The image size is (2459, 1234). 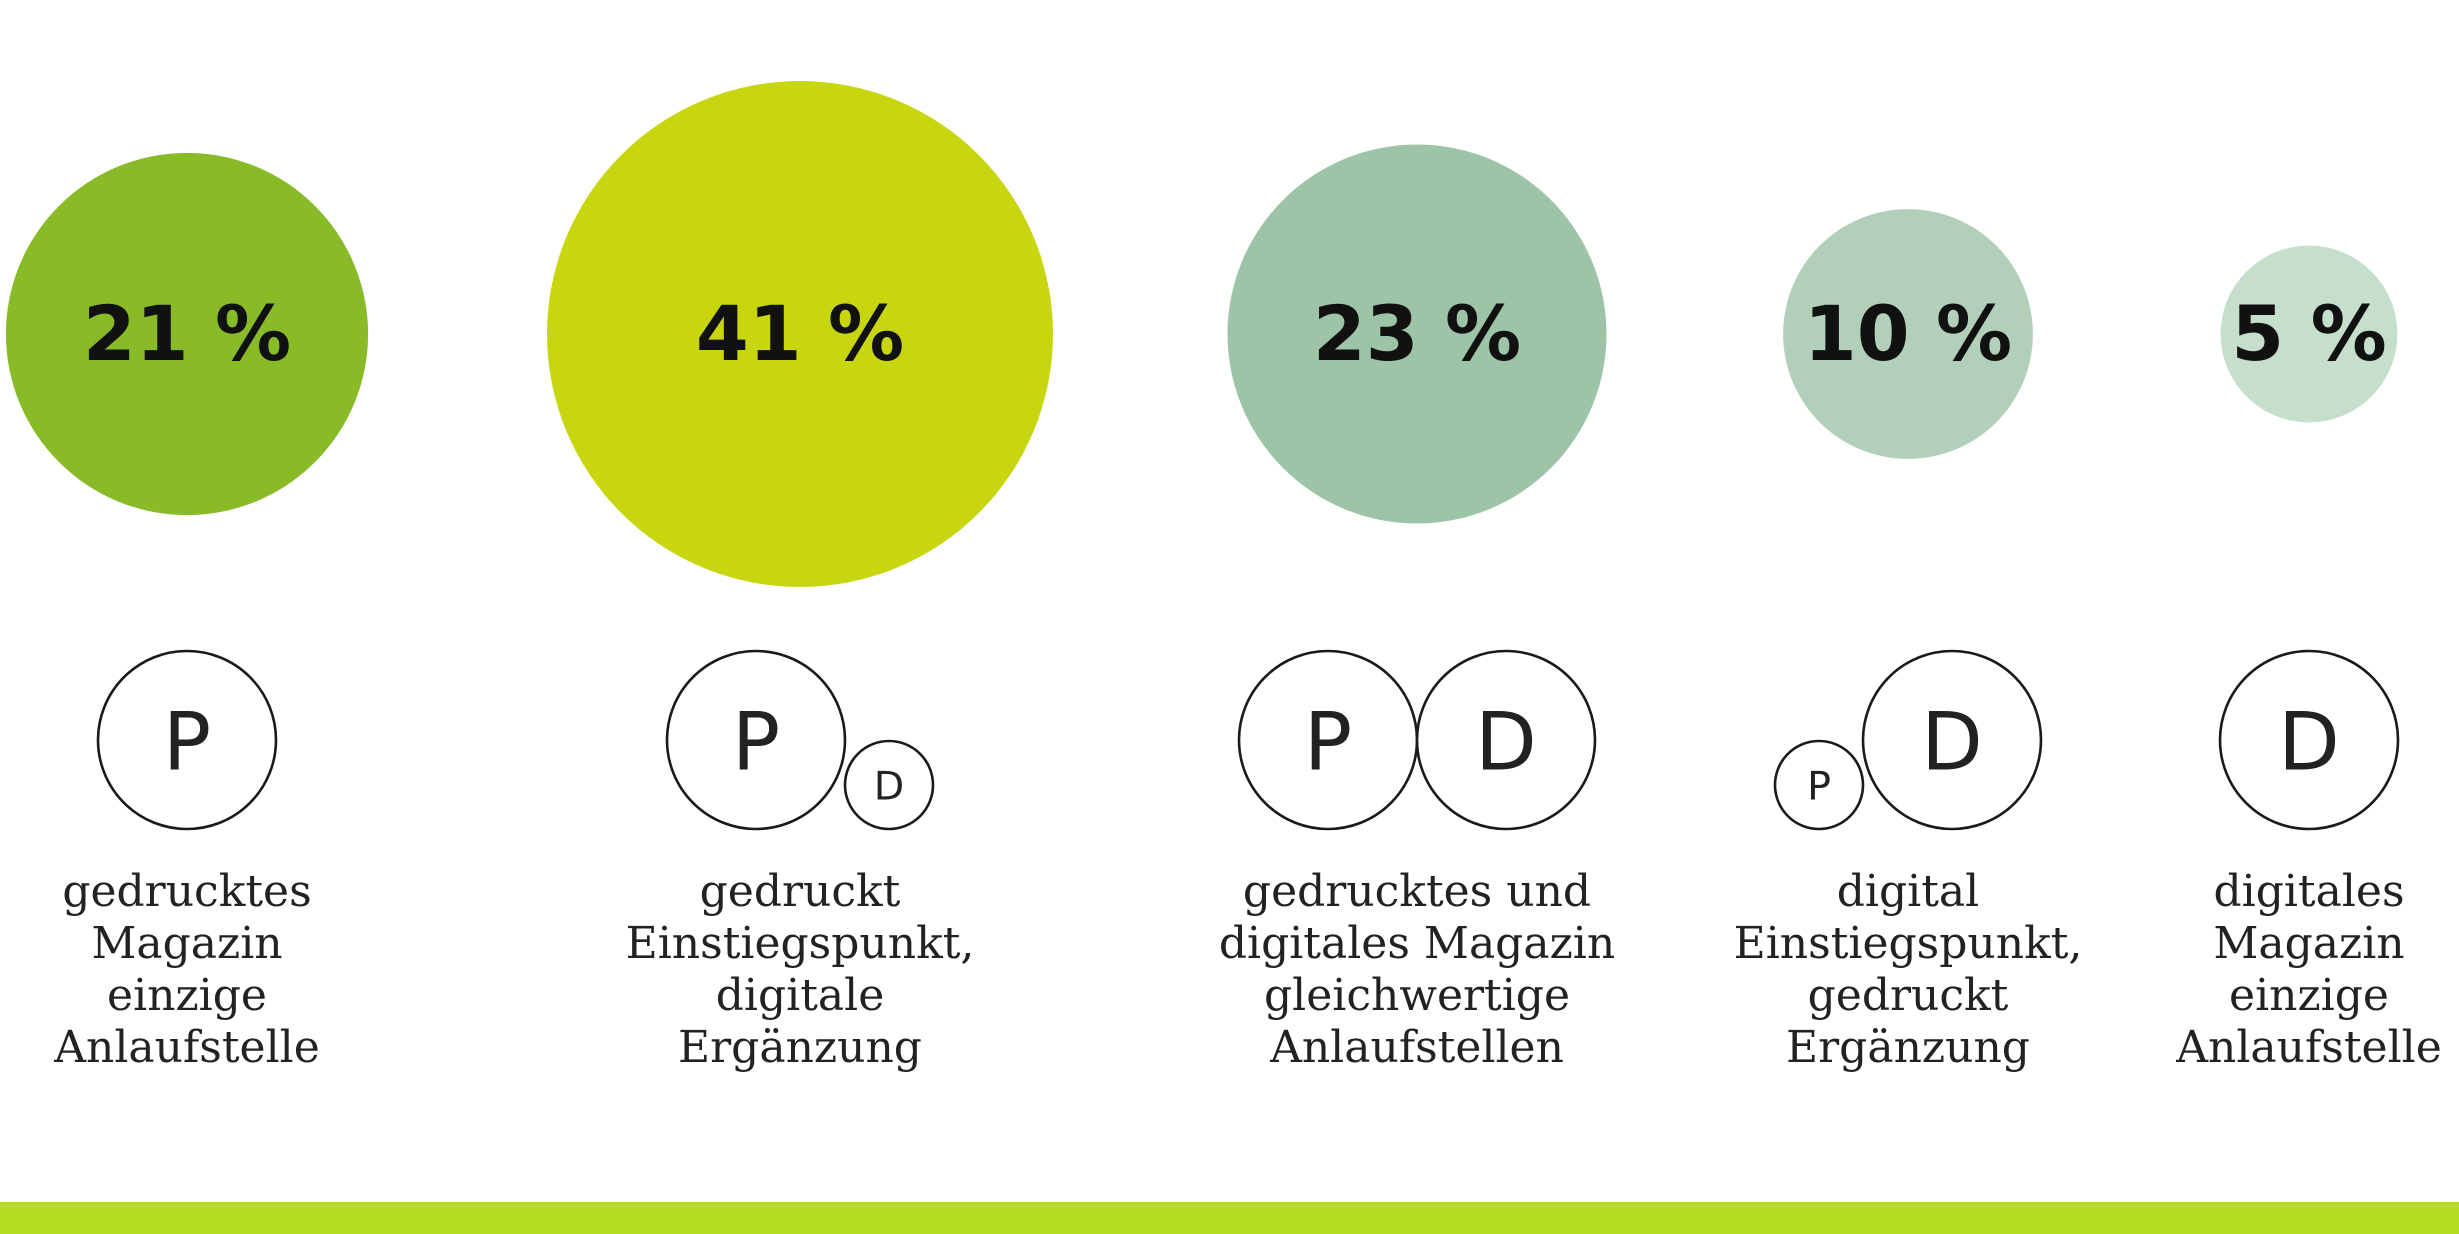 I want to click on value-label-5: 5 %, so click(x=2309, y=333).